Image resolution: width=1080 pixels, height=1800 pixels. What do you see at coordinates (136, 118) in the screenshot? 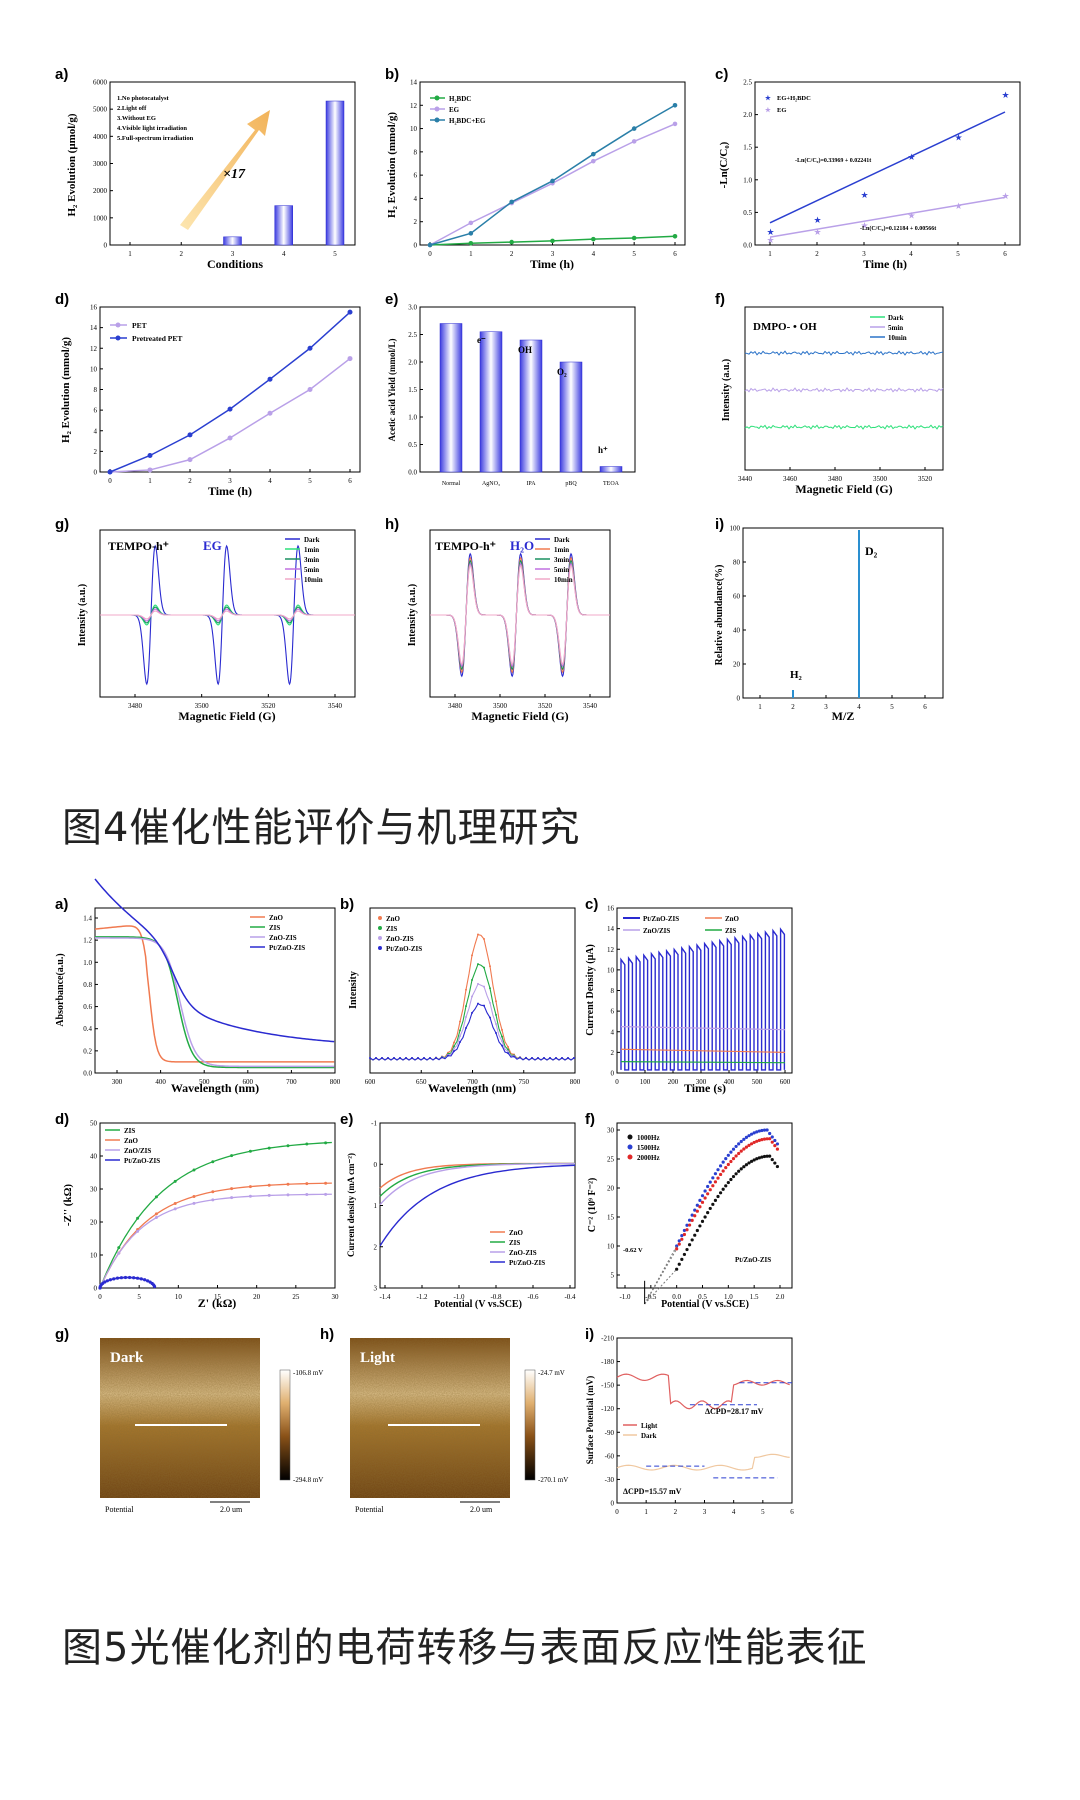
I see `legend-item: 3.Without EG` at bounding box center [136, 118].